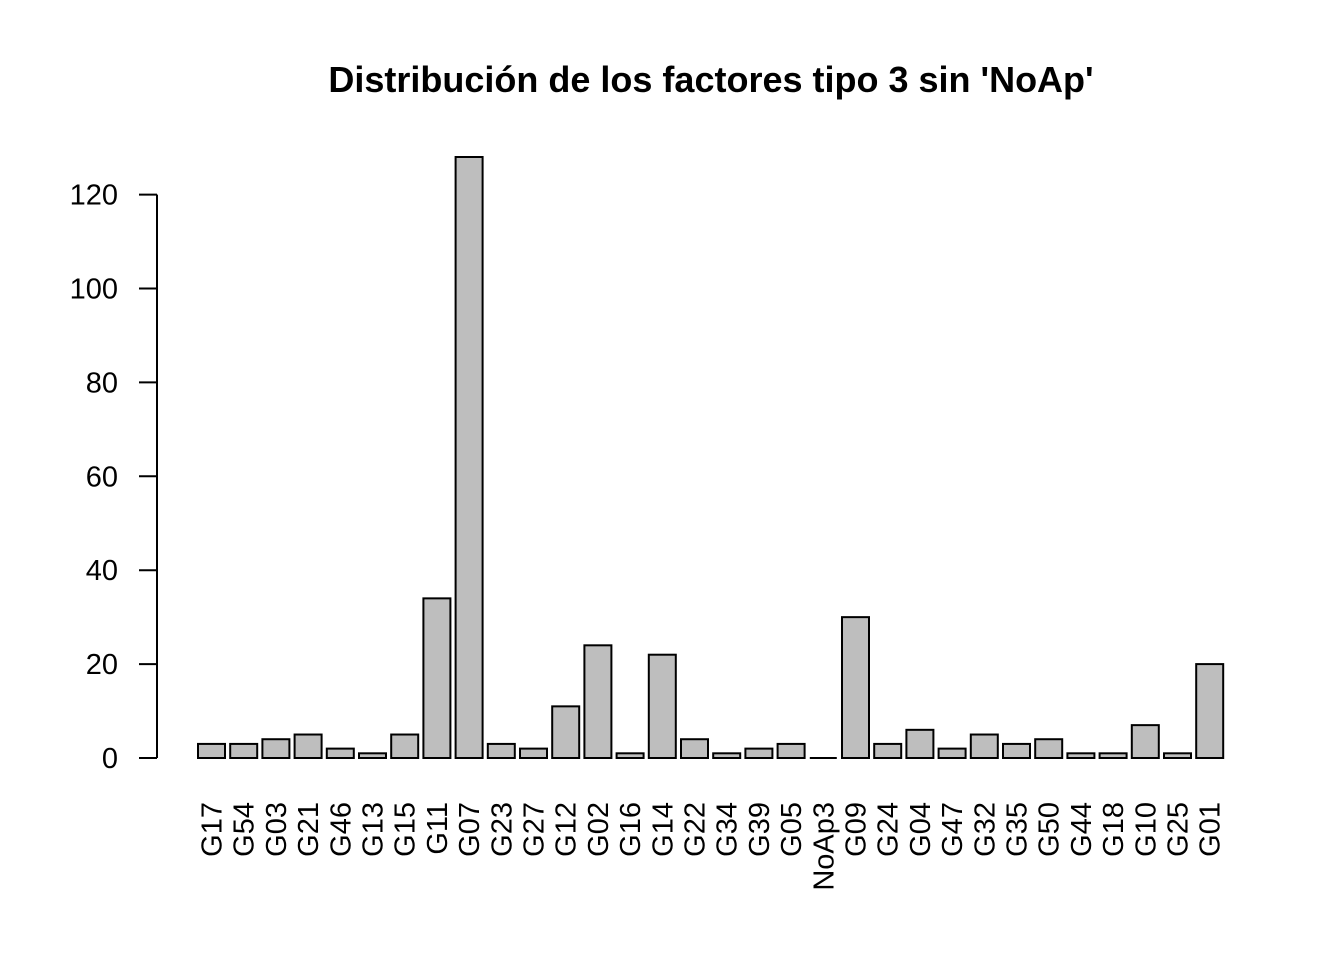  I want to click on bar-g23, so click(501, 750).